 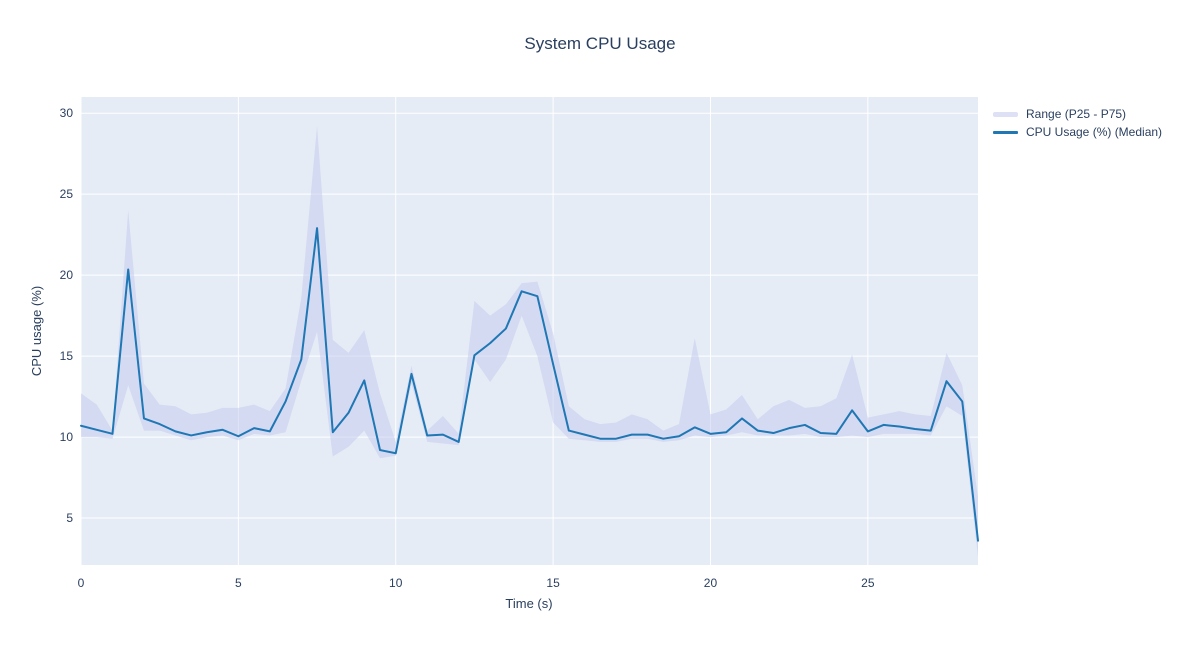 I want to click on y-axis-title: CPU usage (%), so click(x=36, y=331).